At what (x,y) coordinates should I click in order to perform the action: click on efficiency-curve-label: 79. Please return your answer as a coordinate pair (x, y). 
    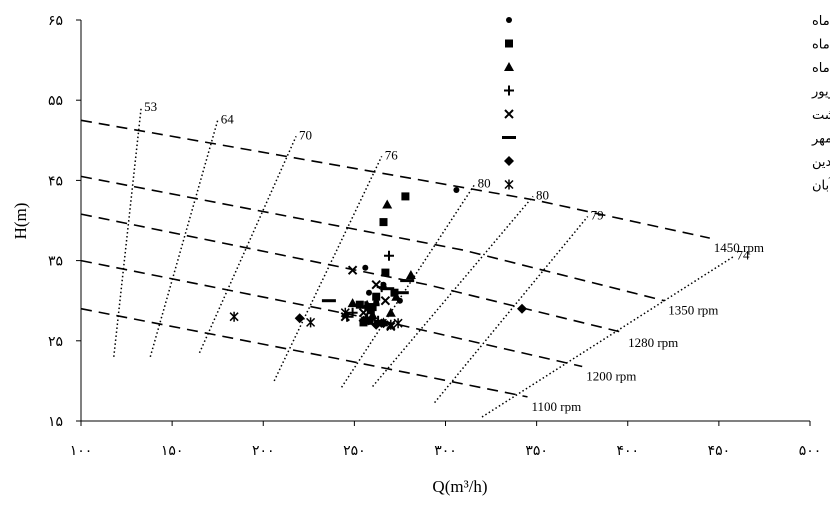
    Looking at the image, I should click on (597, 214).